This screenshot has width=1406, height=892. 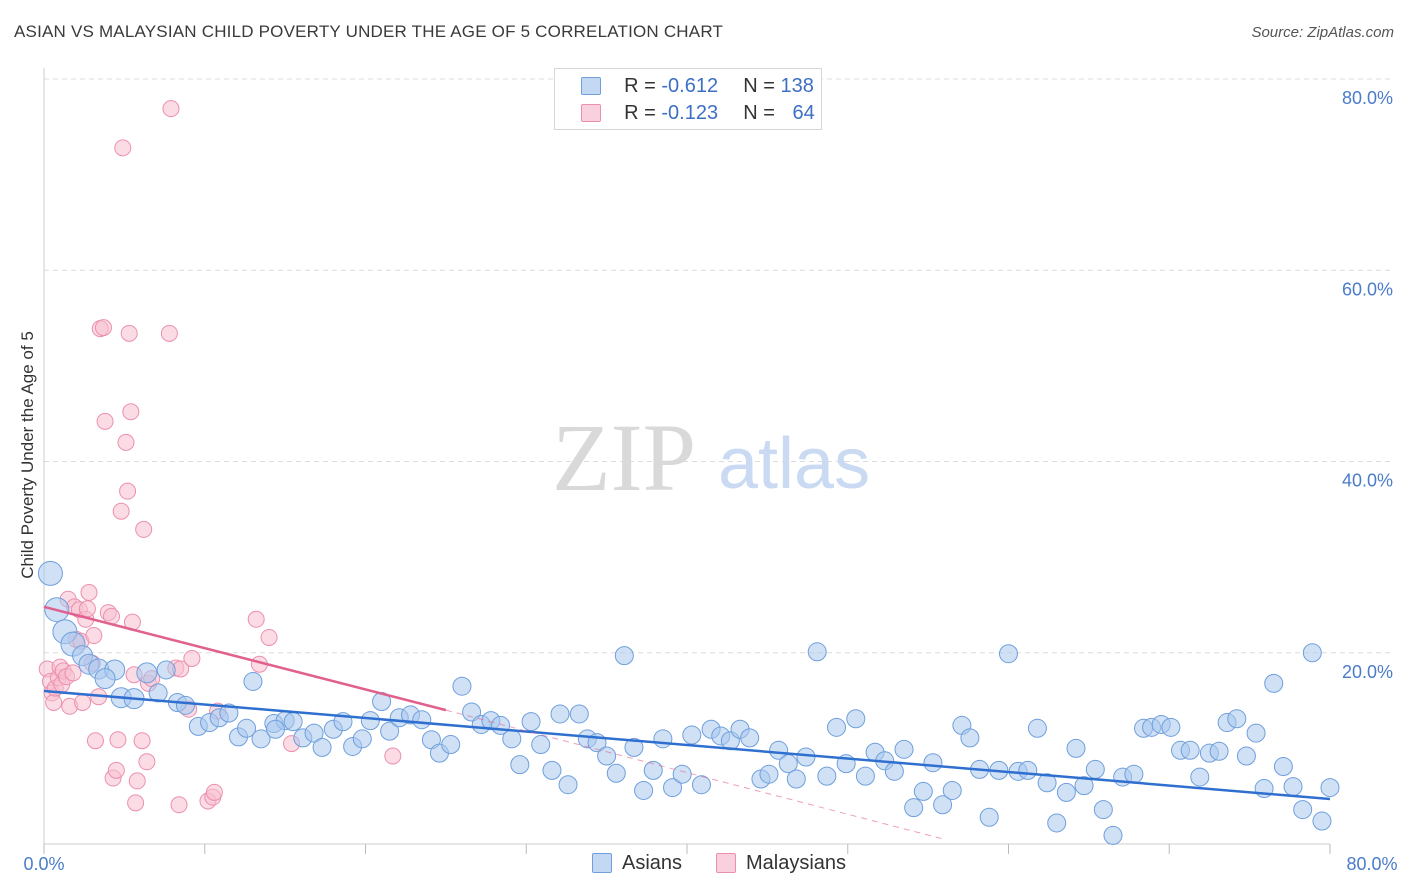 What do you see at coordinates (794, 464) in the screenshot?
I see `watermark-atlas: atlas` at bounding box center [794, 464].